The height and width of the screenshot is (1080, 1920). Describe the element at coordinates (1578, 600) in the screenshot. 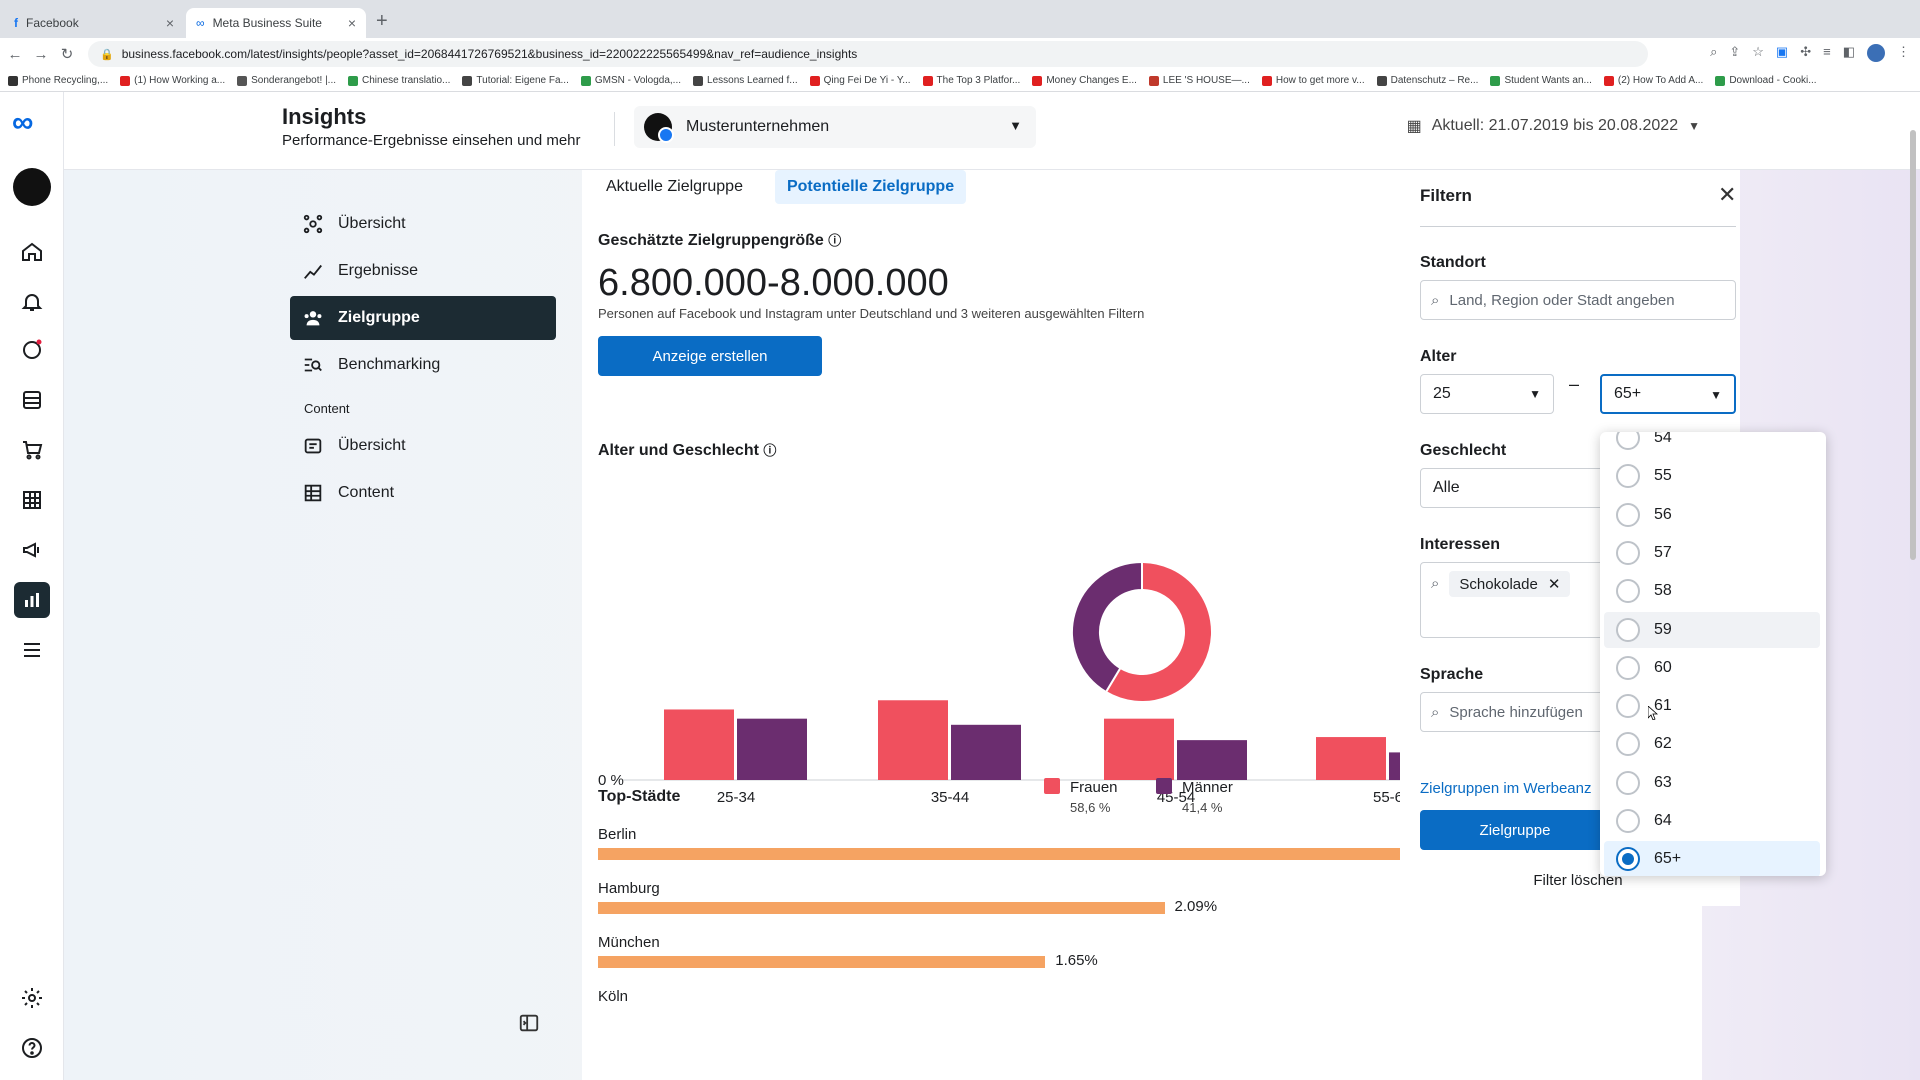

I see `interests-input: ⌕ Schokolade ✕` at that location.